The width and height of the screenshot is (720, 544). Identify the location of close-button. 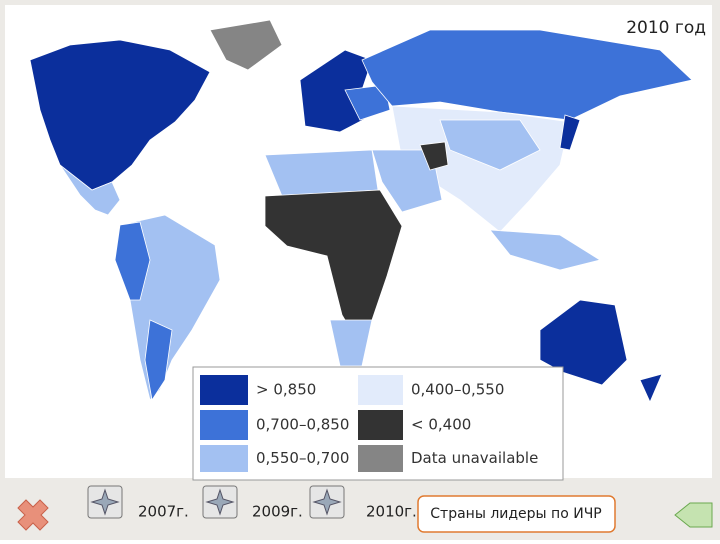
(33, 515).